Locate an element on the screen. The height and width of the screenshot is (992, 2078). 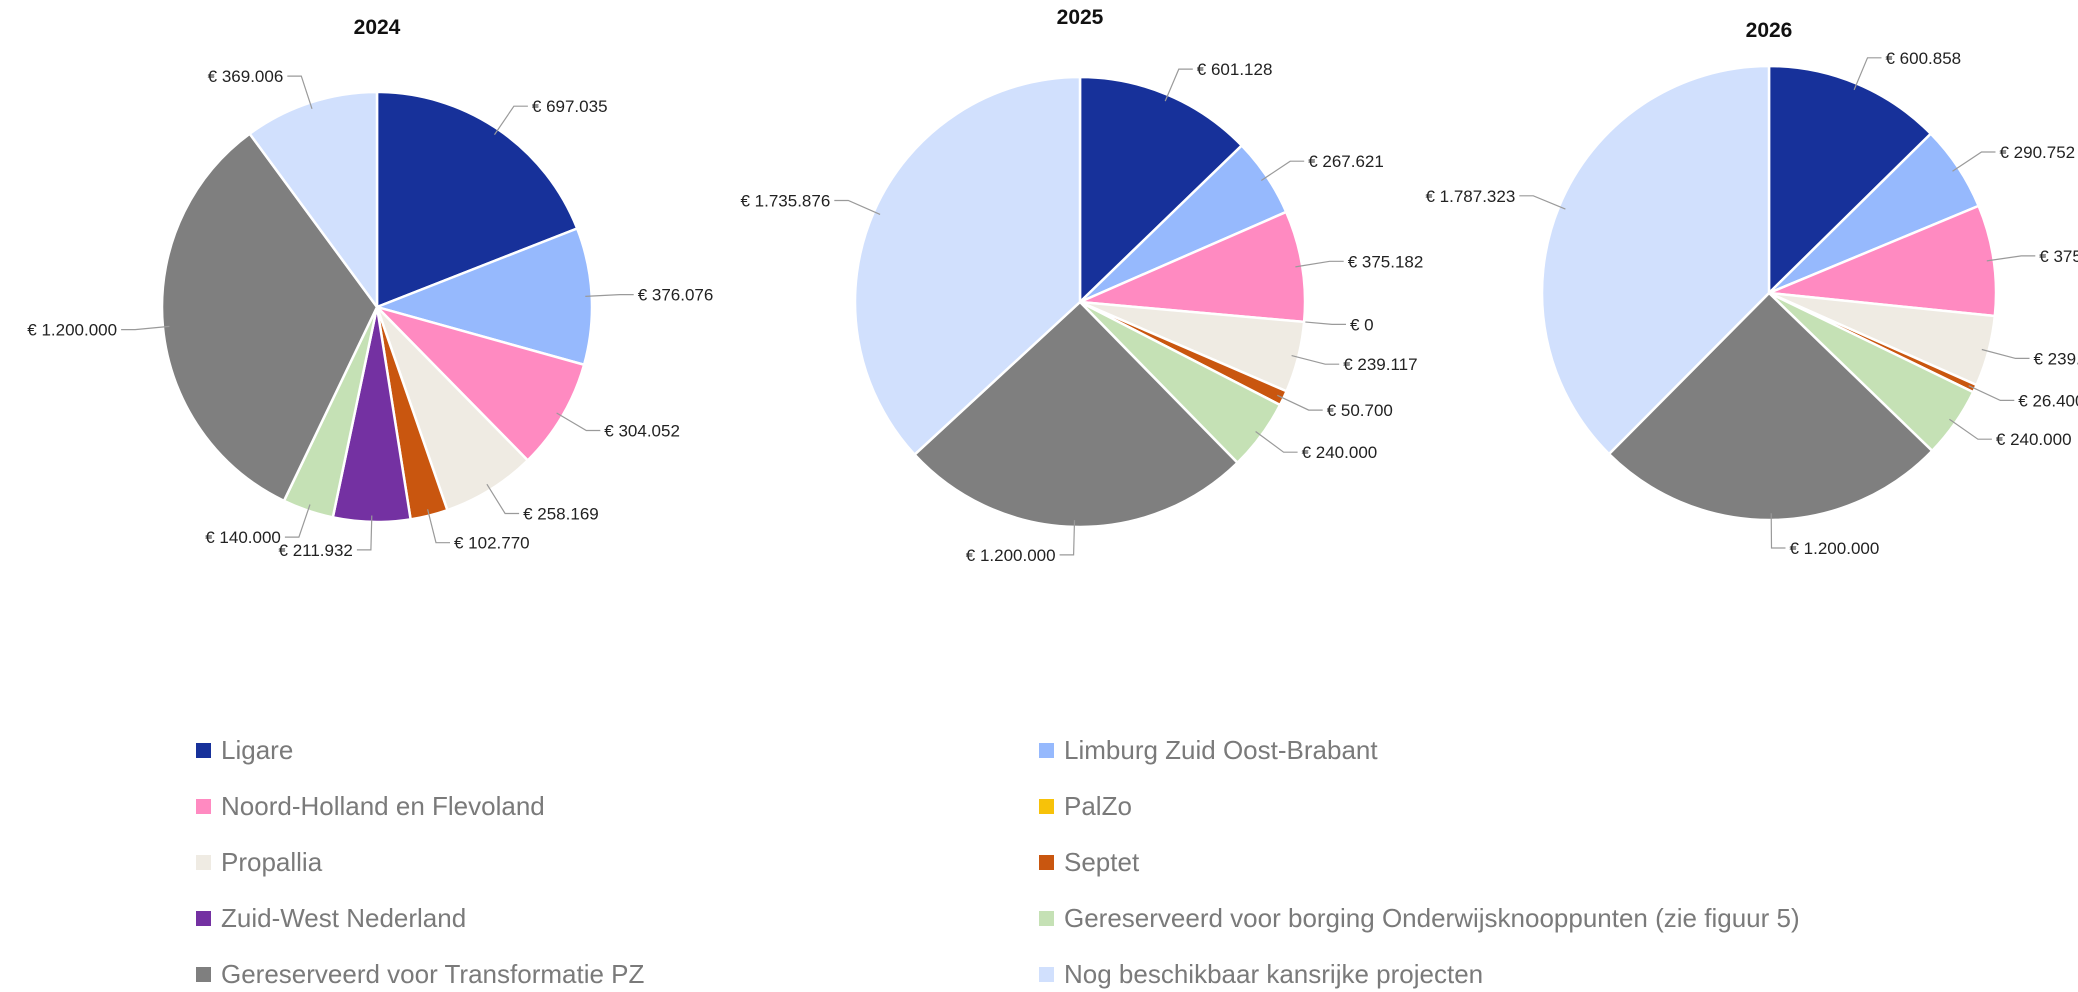
legend-item: PalZo is located at coordinates (1085, 806).